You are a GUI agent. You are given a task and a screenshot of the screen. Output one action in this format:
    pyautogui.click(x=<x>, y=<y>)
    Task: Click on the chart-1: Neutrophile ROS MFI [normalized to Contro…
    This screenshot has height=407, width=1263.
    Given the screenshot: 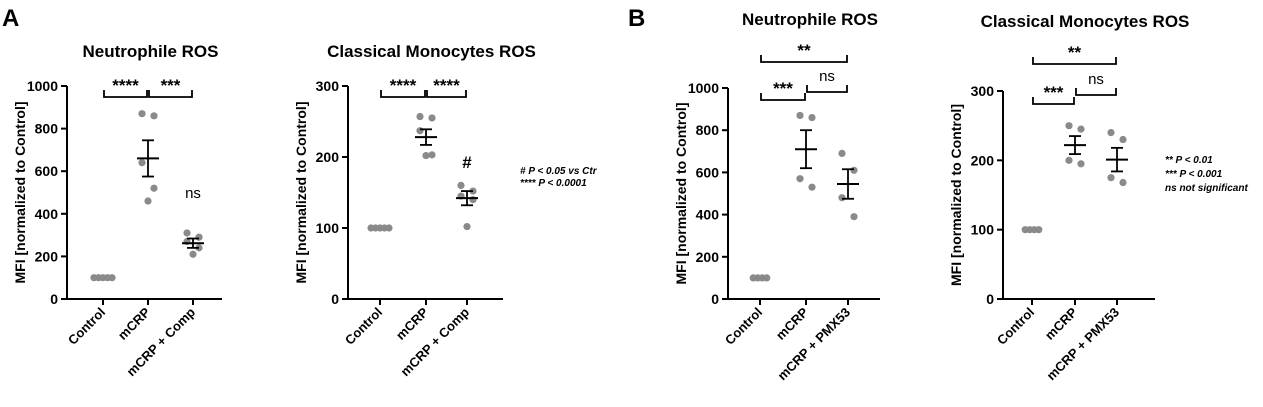 What is the action you would take?
    pyautogui.click(x=117, y=210)
    